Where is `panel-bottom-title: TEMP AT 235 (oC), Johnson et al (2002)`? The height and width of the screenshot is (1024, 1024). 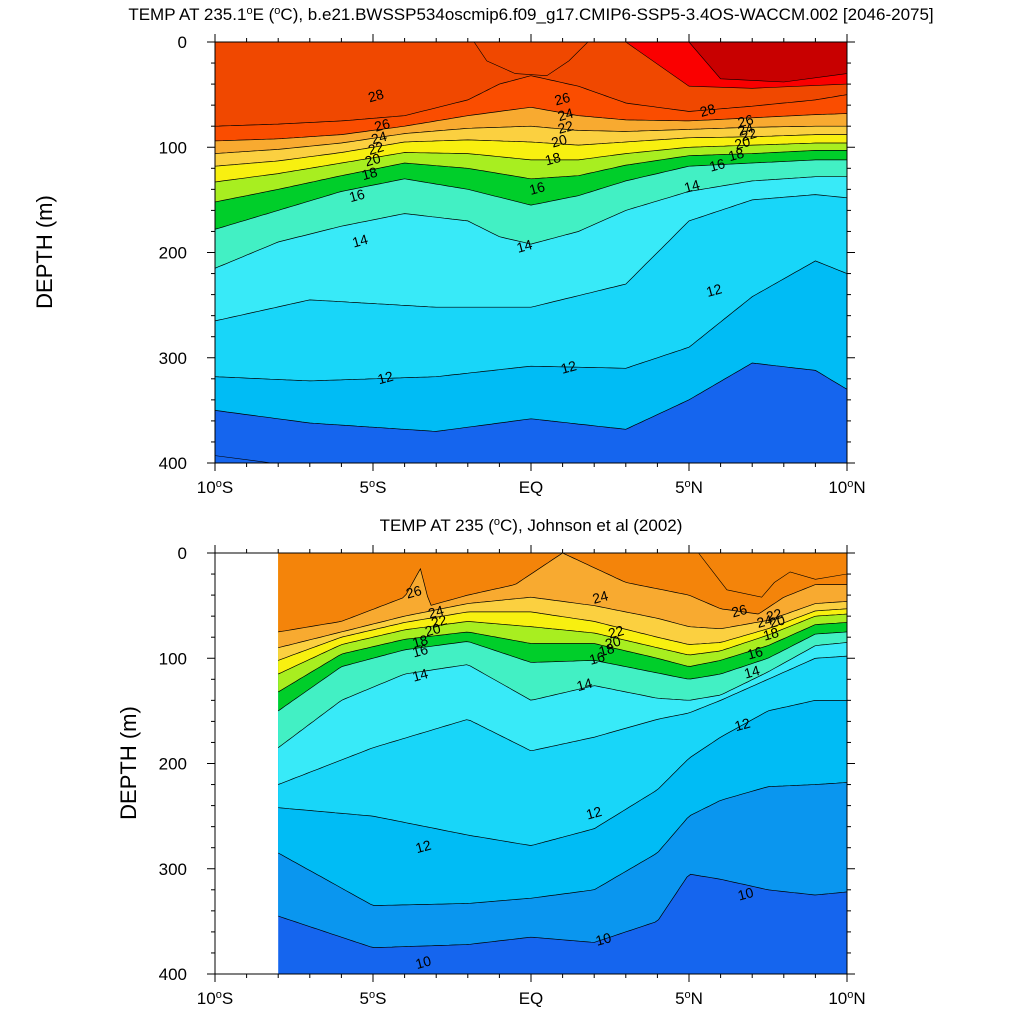
panel-bottom-title: TEMP AT 235 (oC), Johnson et al (2002) is located at coordinates (531, 525).